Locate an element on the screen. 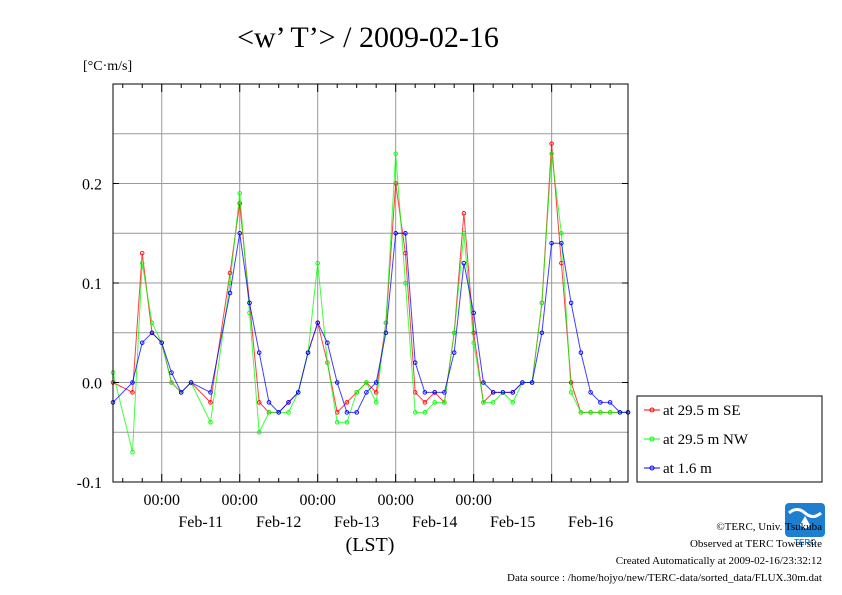  x-day-label: Feb-14 is located at coordinates (434, 522).